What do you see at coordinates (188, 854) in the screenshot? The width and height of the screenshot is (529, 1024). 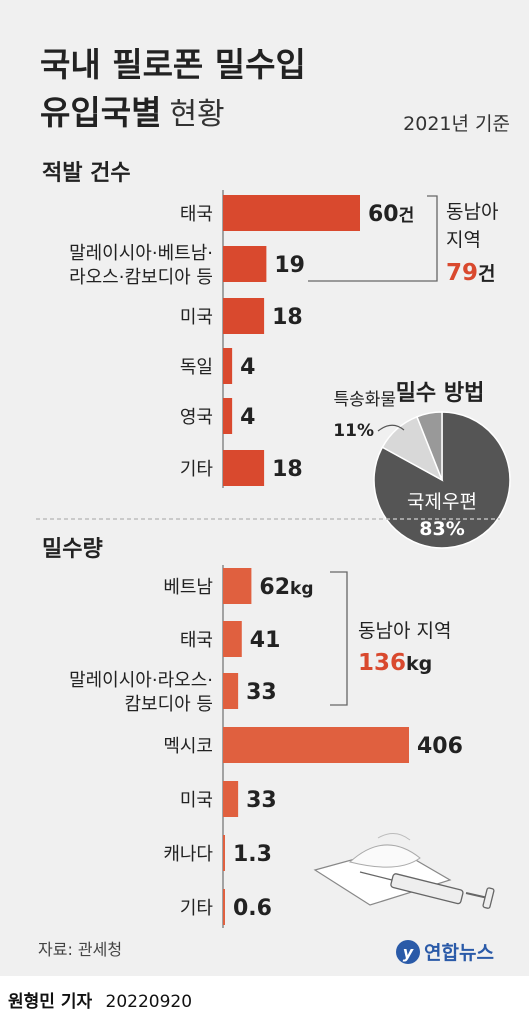 I see `category-label-2-5: 캐나다` at bounding box center [188, 854].